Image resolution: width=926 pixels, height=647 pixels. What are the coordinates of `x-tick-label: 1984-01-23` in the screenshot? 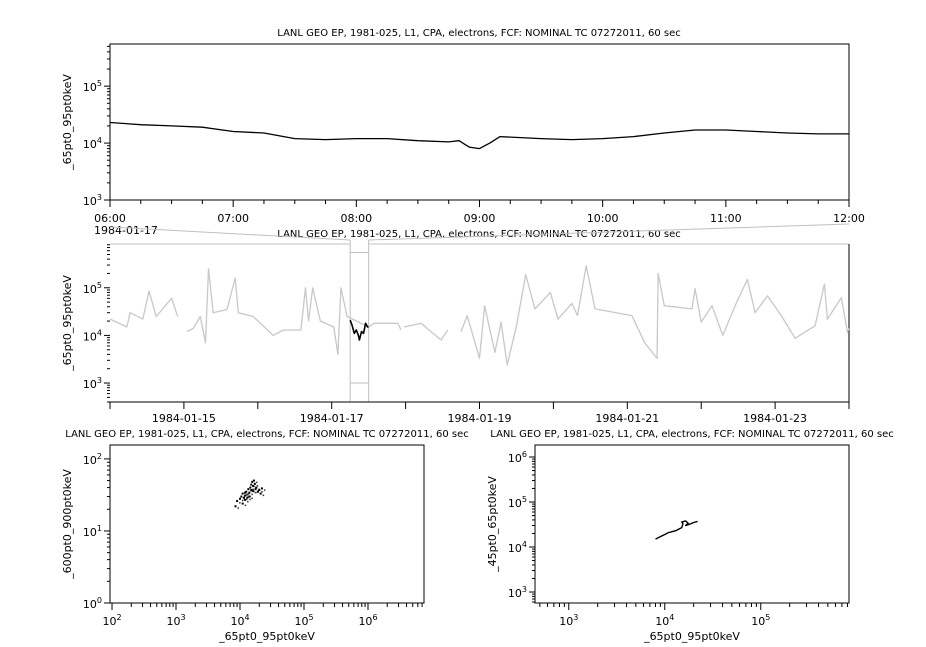 It's located at (775, 418).